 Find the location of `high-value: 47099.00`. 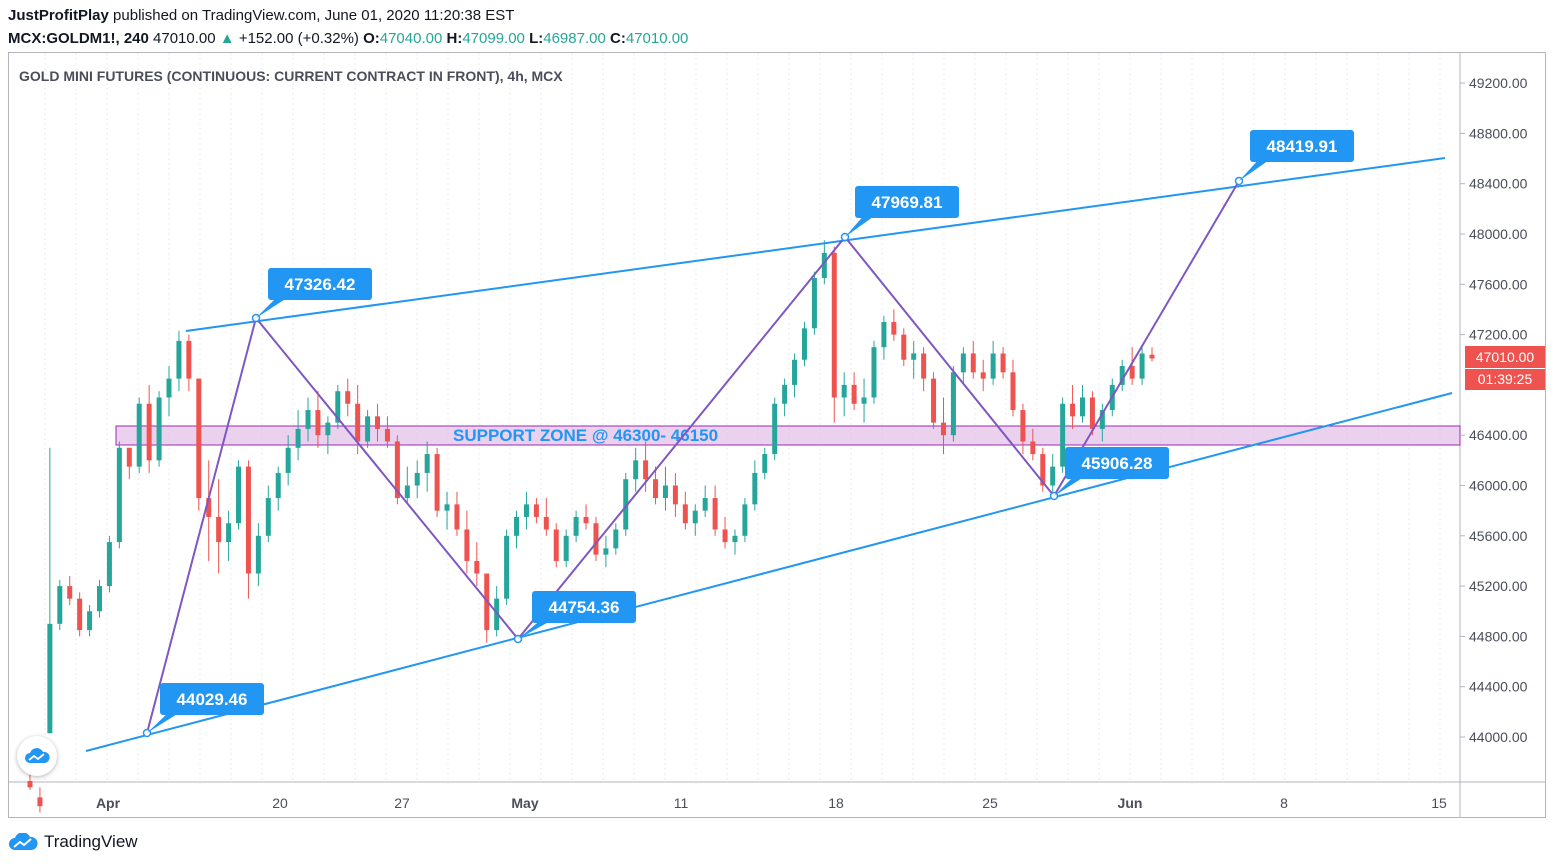

high-value: 47099.00 is located at coordinates (493, 38).